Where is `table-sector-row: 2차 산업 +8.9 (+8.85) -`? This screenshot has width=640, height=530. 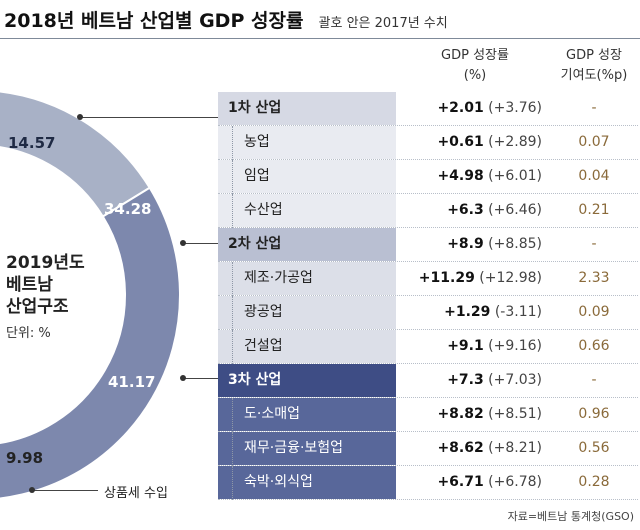
table-sector-row: 2차 산업 +8.9 (+8.85) - is located at coordinates (428, 245).